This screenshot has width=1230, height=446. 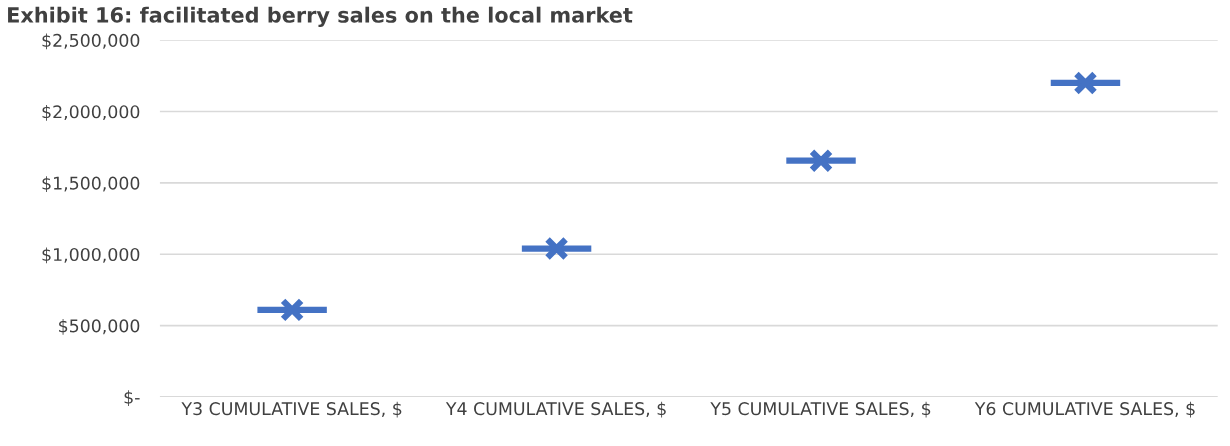 What do you see at coordinates (91, 112) in the screenshot?
I see `y-tick-label: $2,000,000` at bounding box center [91, 112].